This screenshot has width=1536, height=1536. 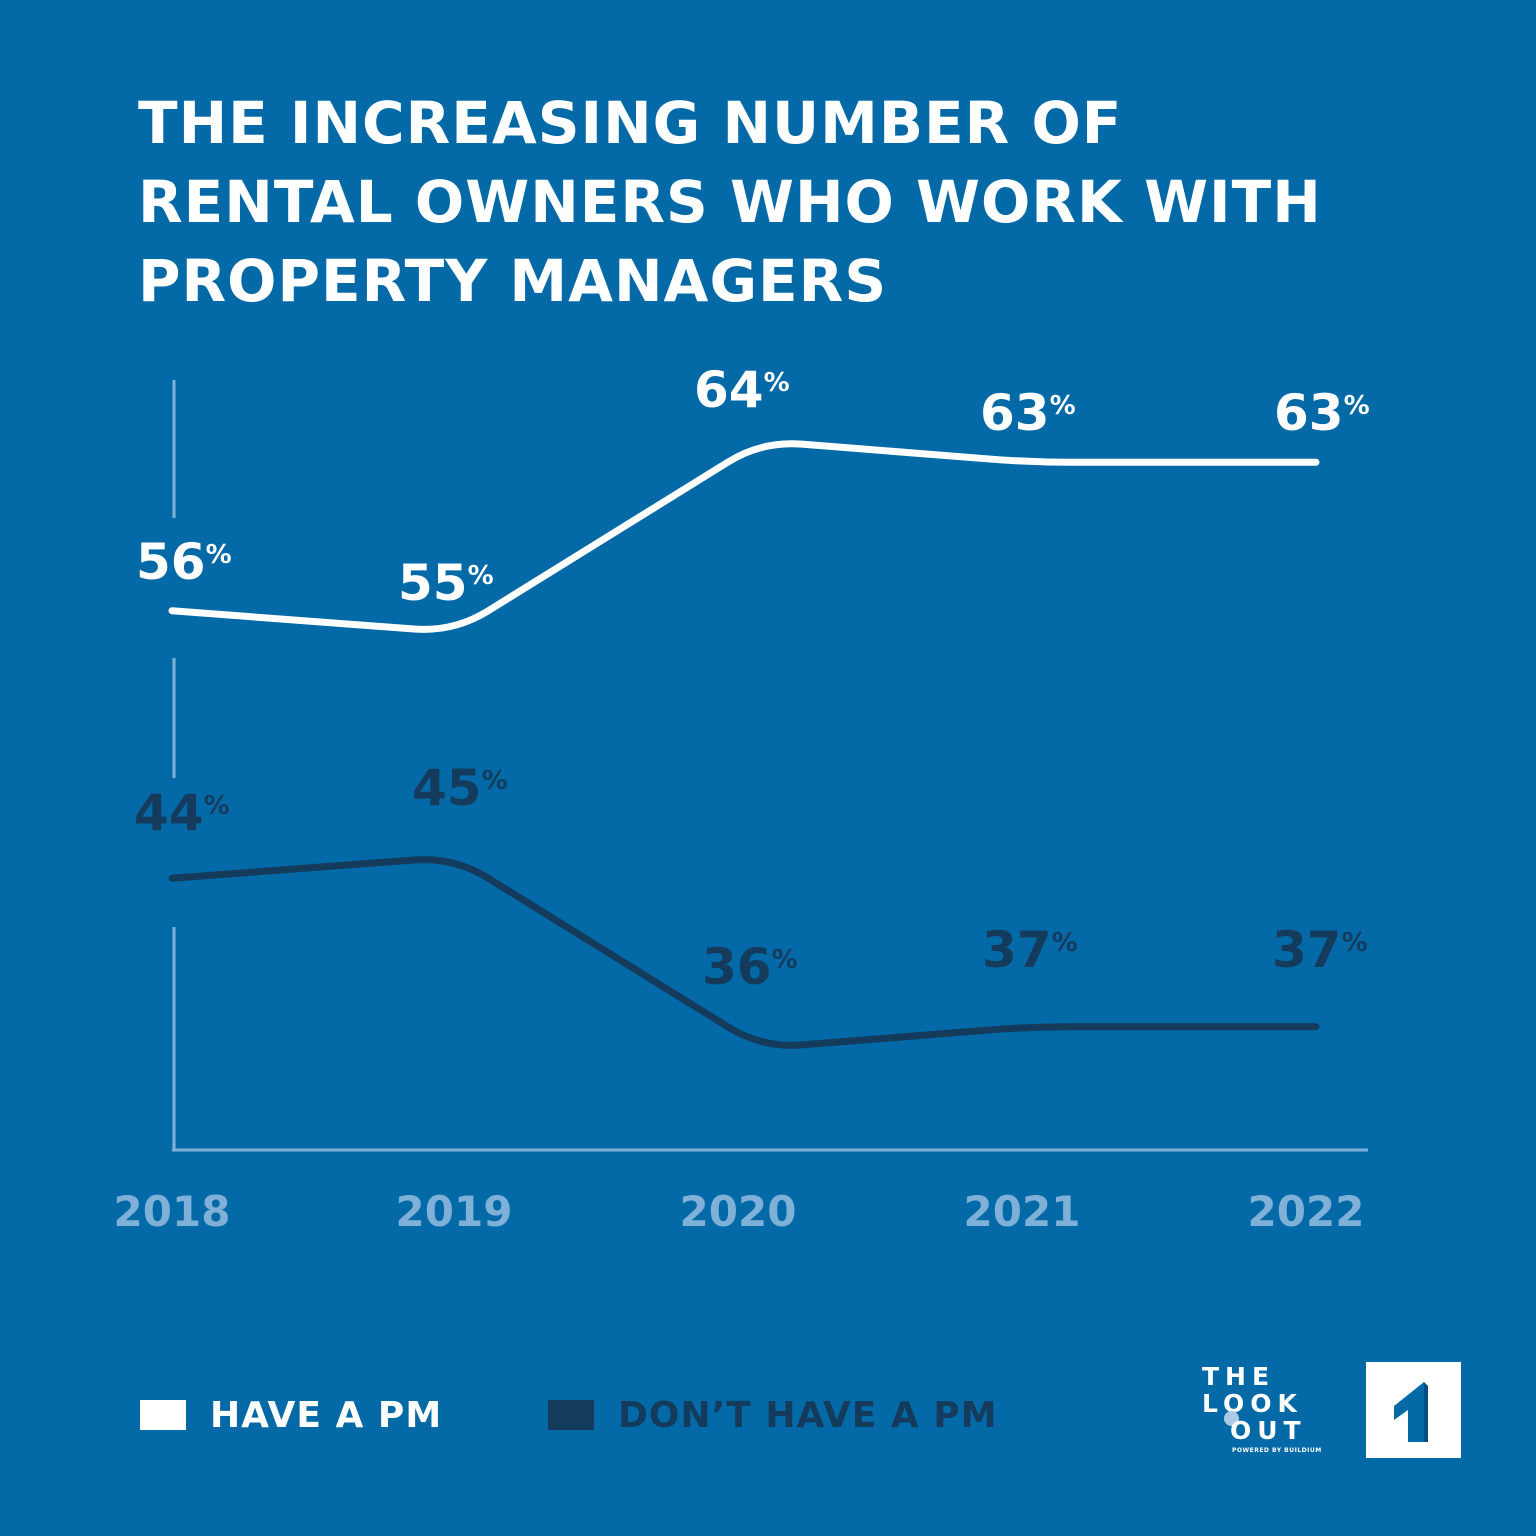 I want to click on x-tick-label-2020: 2020, so click(x=738, y=1211).